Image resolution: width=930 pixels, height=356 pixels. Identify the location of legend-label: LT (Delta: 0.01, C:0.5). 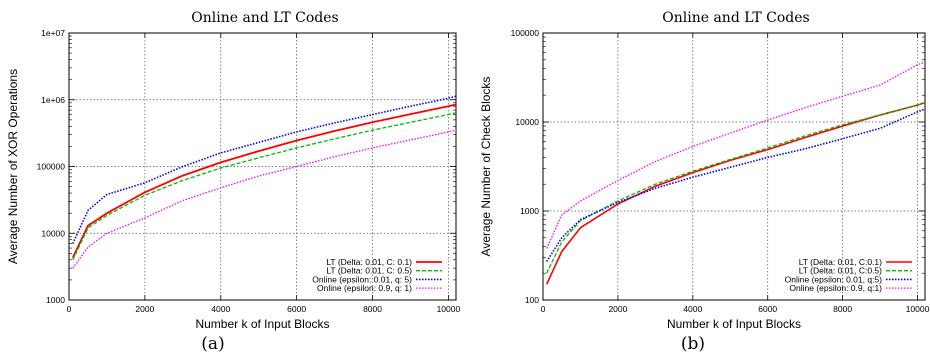
(840, 271).